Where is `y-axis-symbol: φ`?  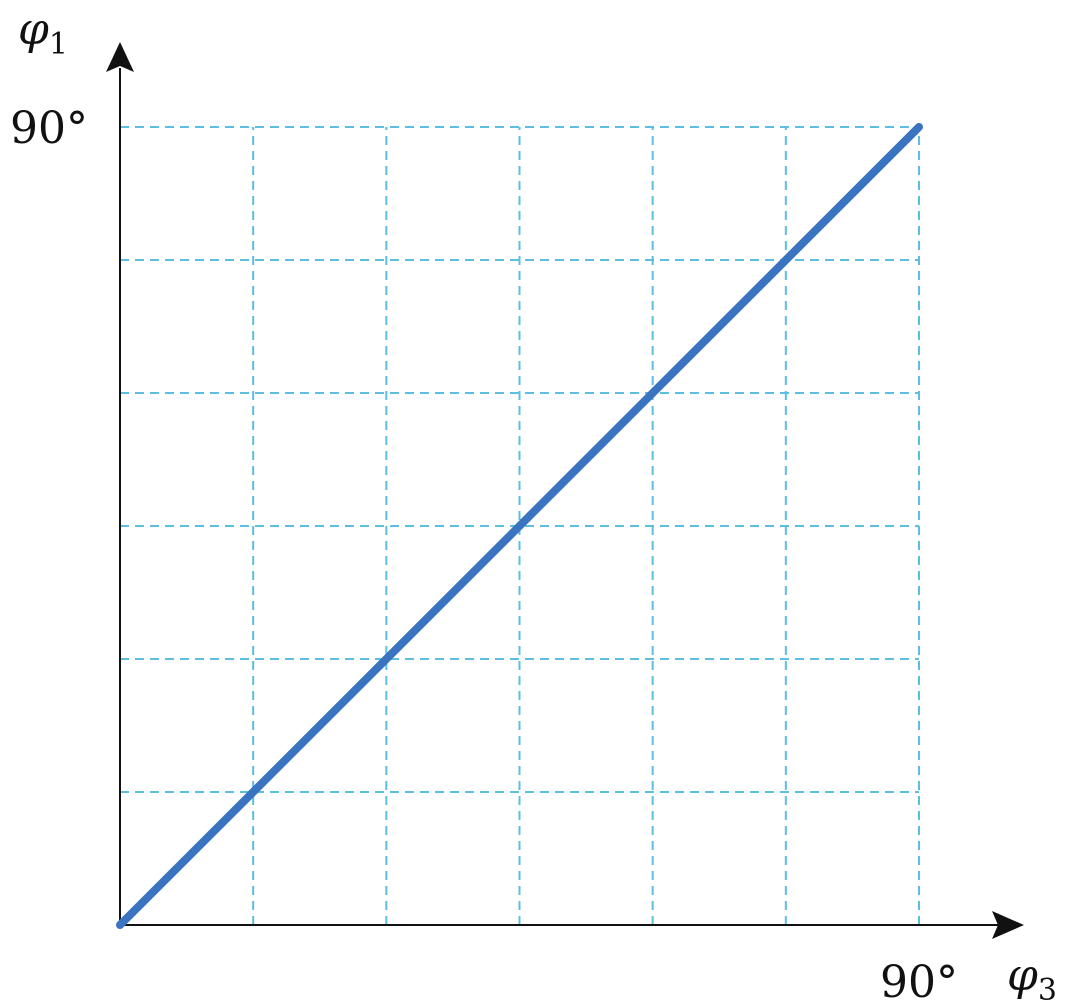 y-axis-symbol: φ is located at coordinates (33, 29).